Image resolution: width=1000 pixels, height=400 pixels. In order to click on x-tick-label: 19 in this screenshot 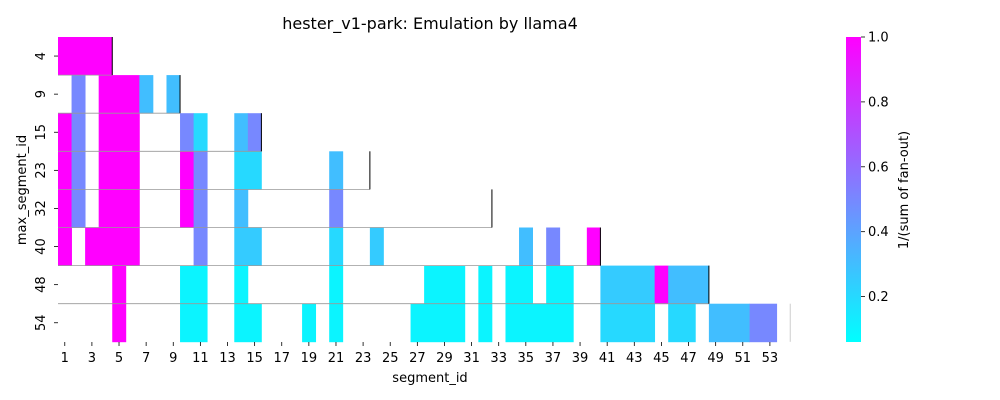, I will do `click(309, 358)`.